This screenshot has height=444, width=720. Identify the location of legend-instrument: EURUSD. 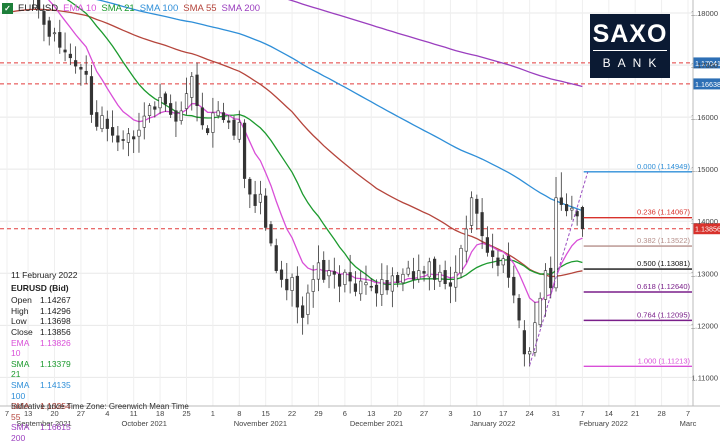
(38, 8).